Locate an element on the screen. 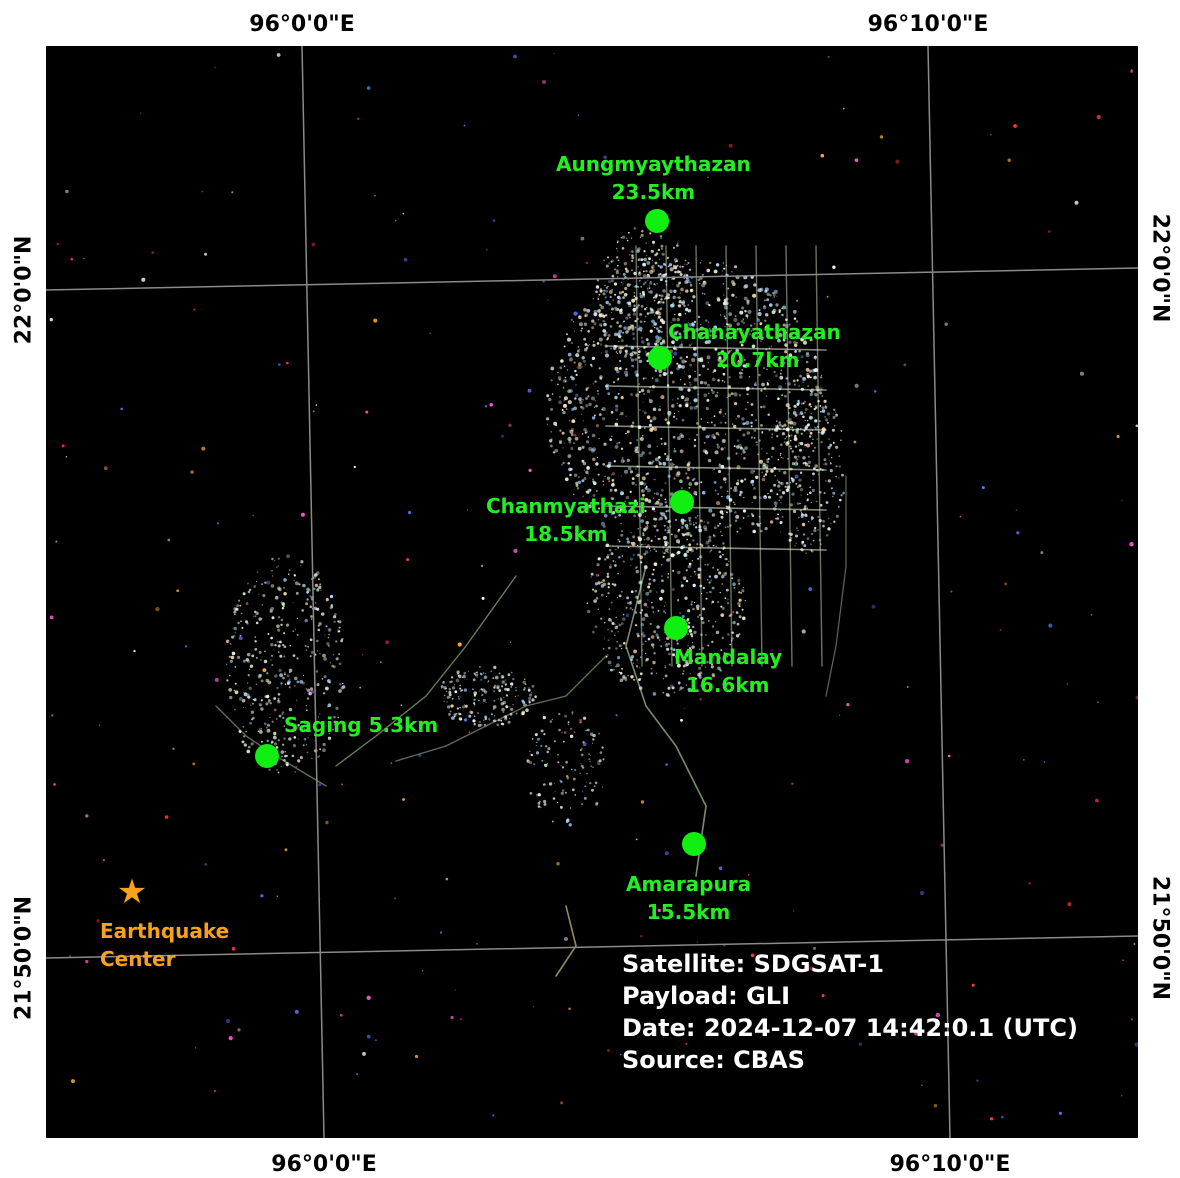 Image resolution: width=1180 pixels, height=1178 pixels. lat-label-right-top: 22°0'0"N is located at coordinates (1160, 268).